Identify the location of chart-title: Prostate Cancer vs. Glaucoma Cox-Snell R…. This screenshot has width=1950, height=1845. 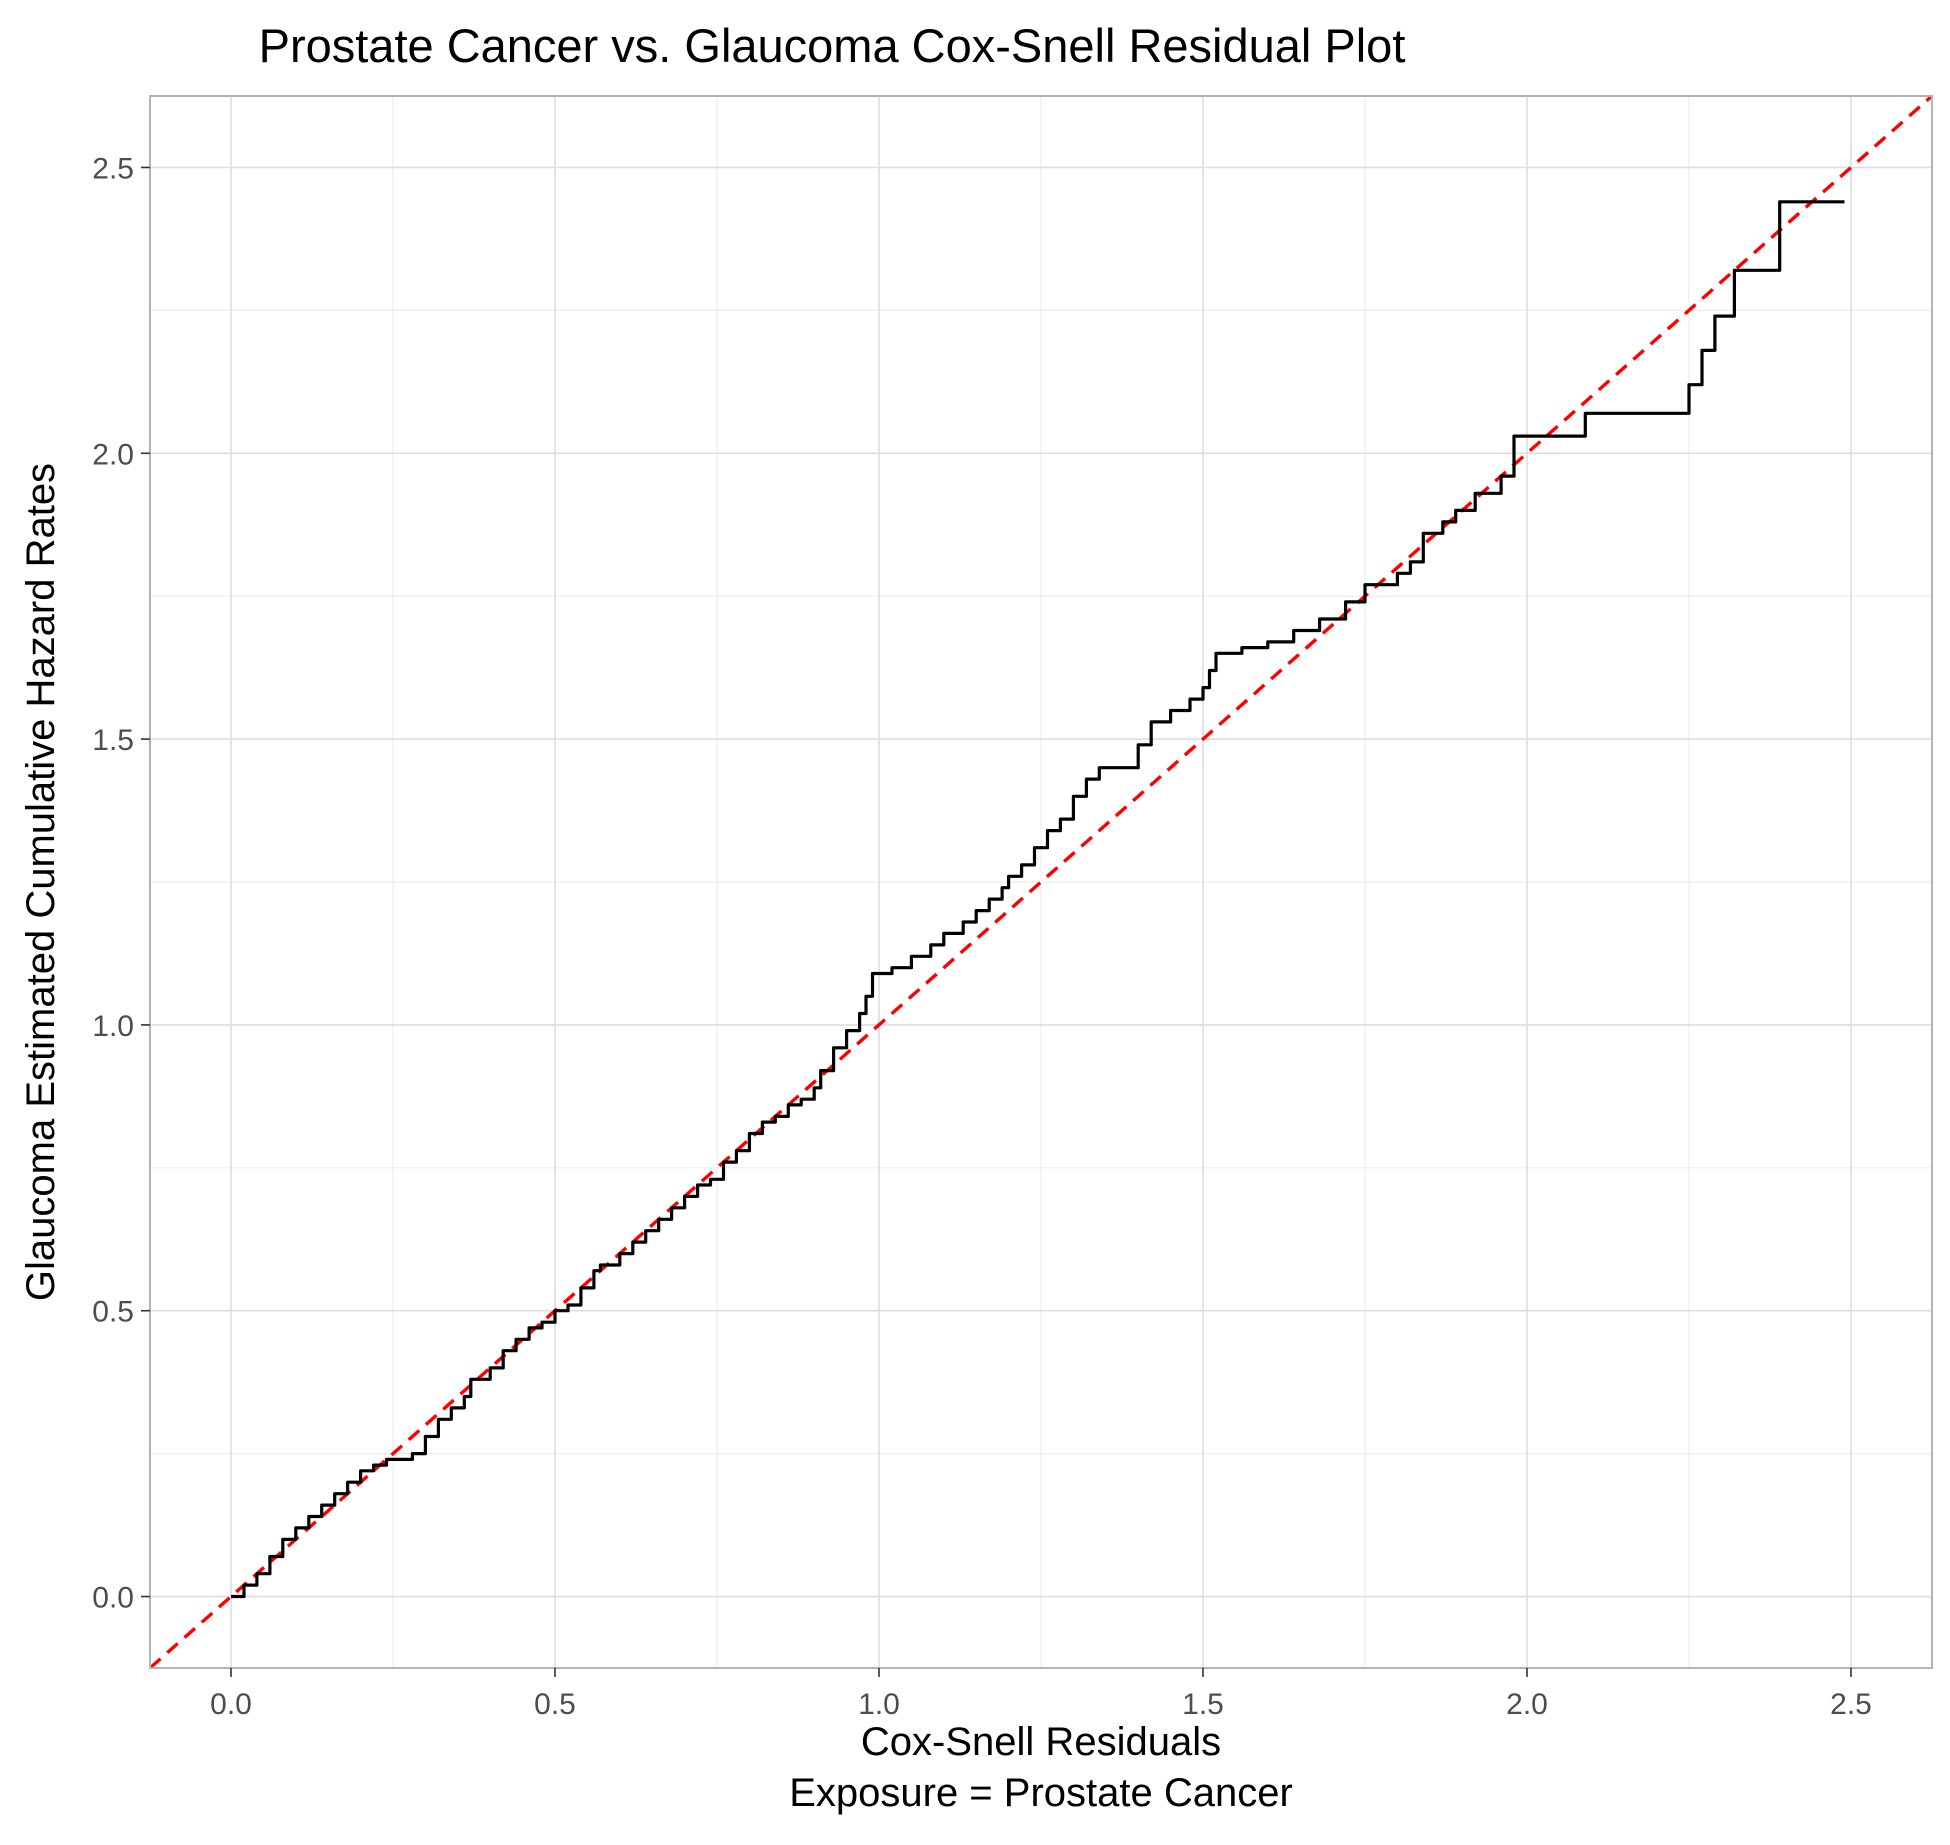
(832, 45).